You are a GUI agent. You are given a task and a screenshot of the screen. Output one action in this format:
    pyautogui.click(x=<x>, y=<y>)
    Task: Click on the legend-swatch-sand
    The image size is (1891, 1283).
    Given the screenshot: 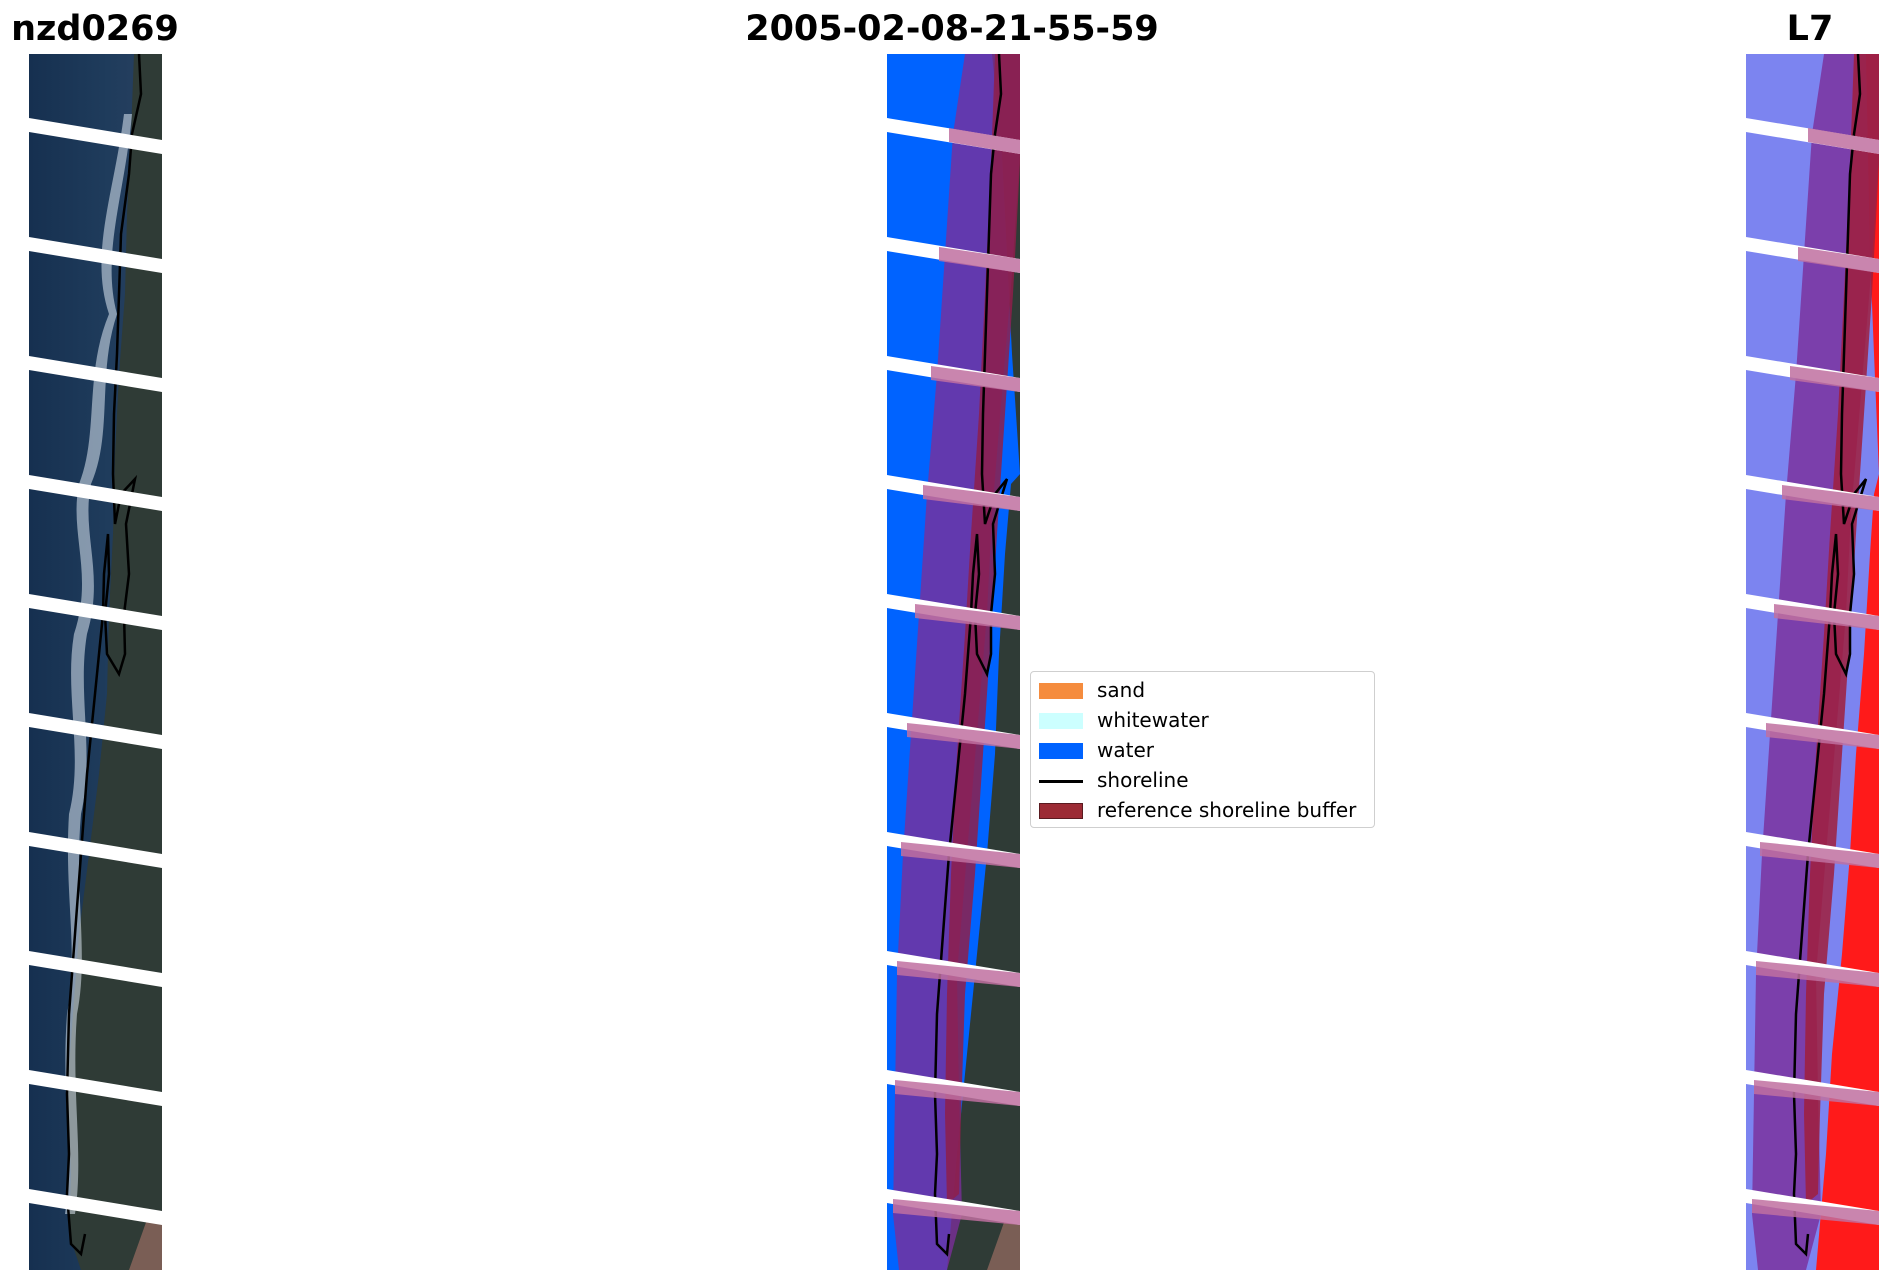 What is the action you would take?
    pyautogui.click(x=1061, y=691)
    